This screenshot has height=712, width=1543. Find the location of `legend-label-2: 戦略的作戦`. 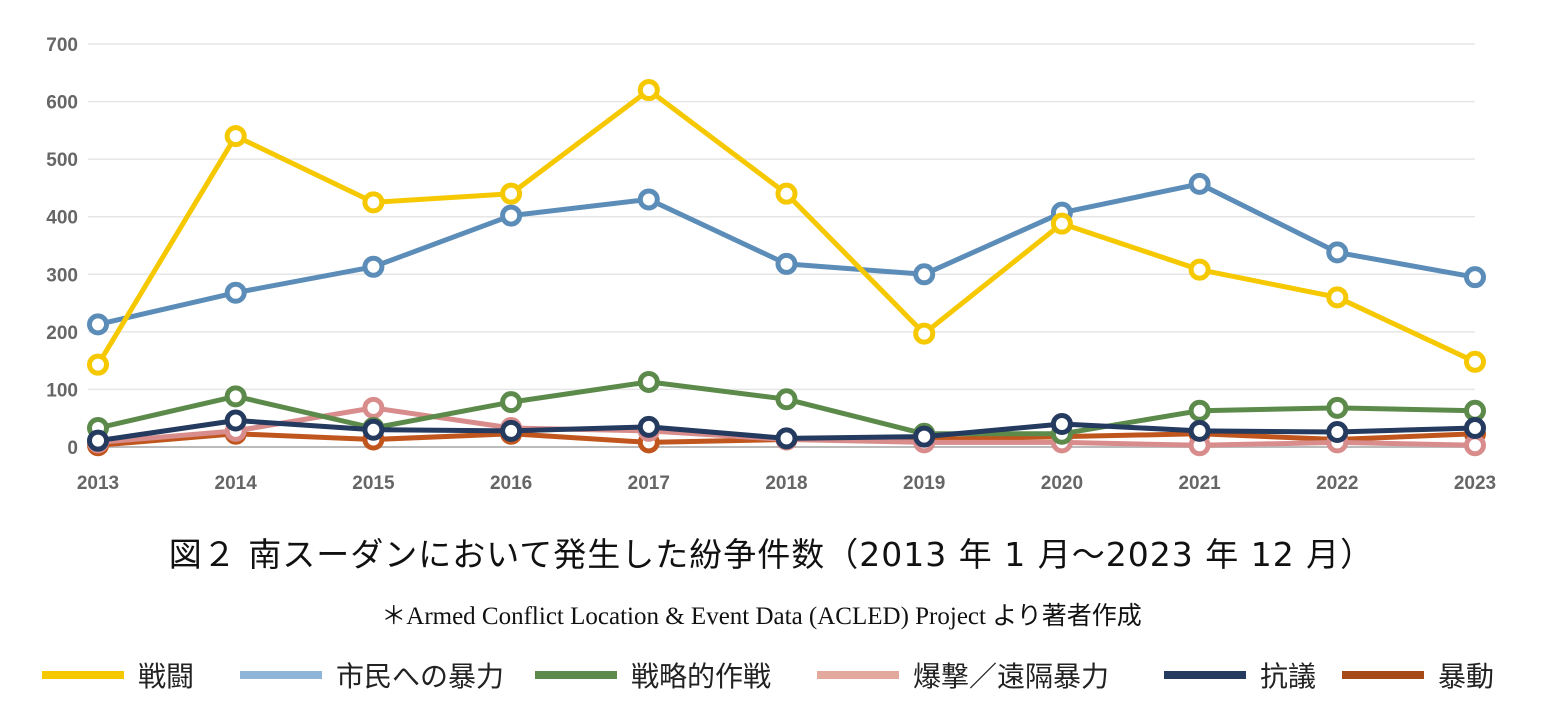

legend-label-2: 戦略的作戦 is located at coordinates (701, 676).